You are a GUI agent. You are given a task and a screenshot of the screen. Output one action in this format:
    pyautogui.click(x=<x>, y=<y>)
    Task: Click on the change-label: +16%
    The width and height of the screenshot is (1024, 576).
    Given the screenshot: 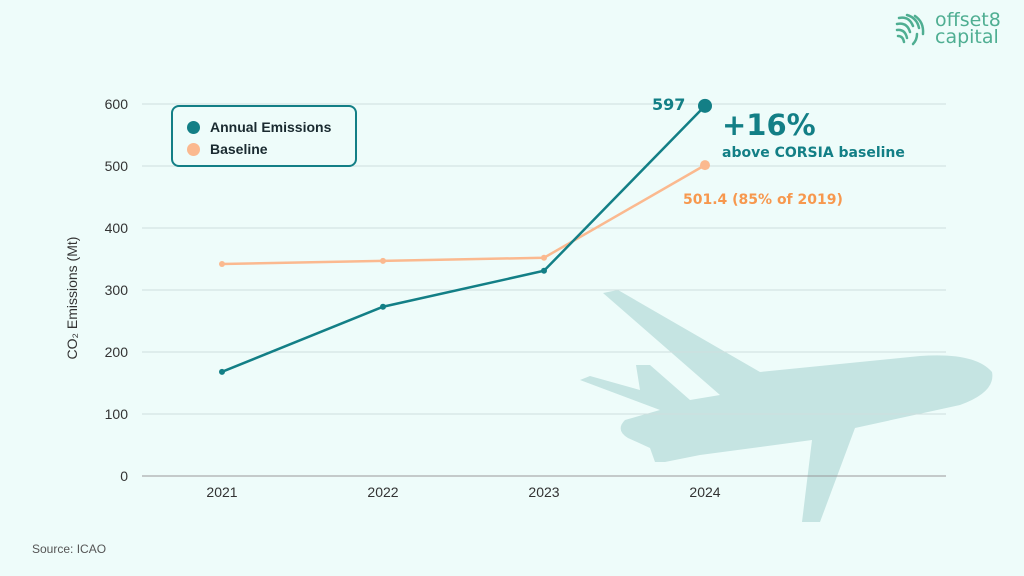 What is the action you would take?
    pyautogui.click(x=769, y=125)
    